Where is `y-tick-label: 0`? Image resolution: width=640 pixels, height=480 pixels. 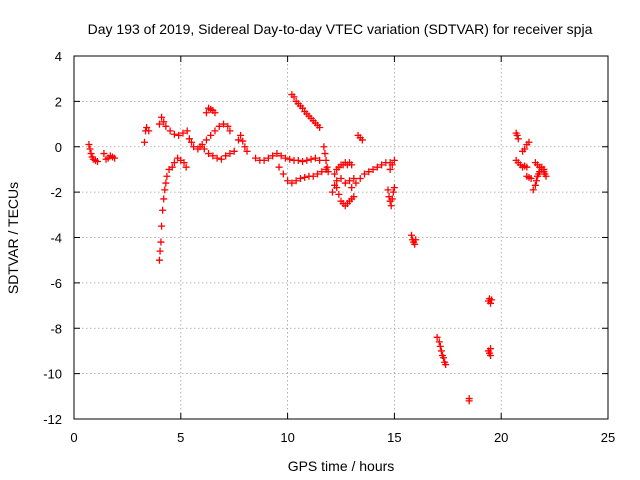
y-tick-label: 0 is located at coordinates (58, 147).